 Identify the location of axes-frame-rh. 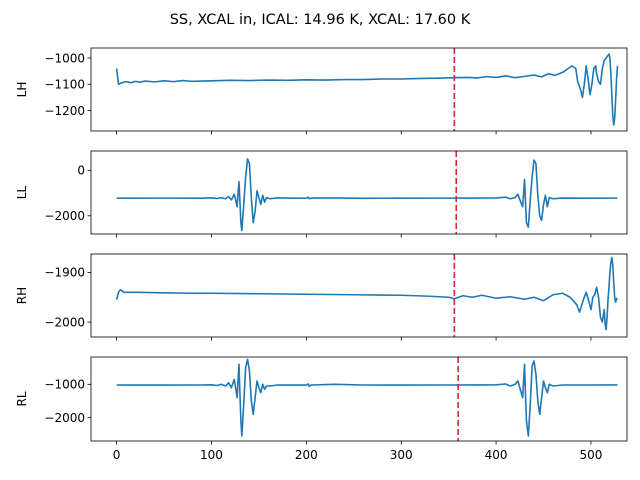
(359, 295).